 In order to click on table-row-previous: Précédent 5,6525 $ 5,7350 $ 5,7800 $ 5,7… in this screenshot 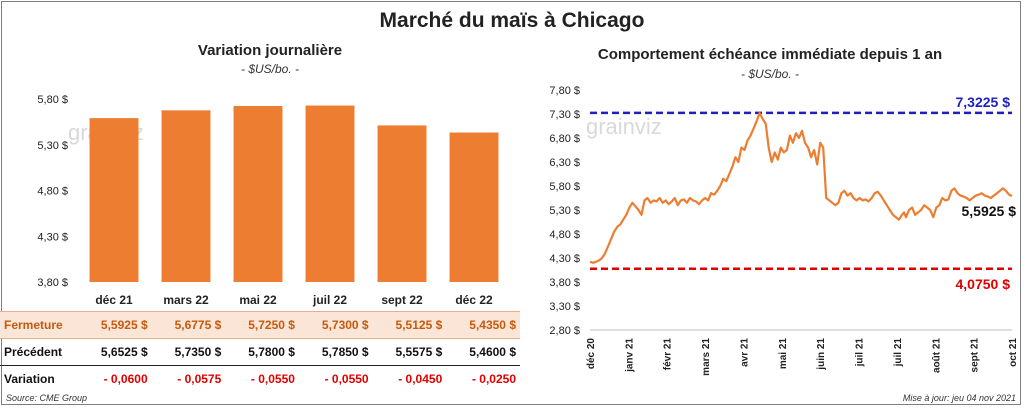, I will do `click(260, 352)`.